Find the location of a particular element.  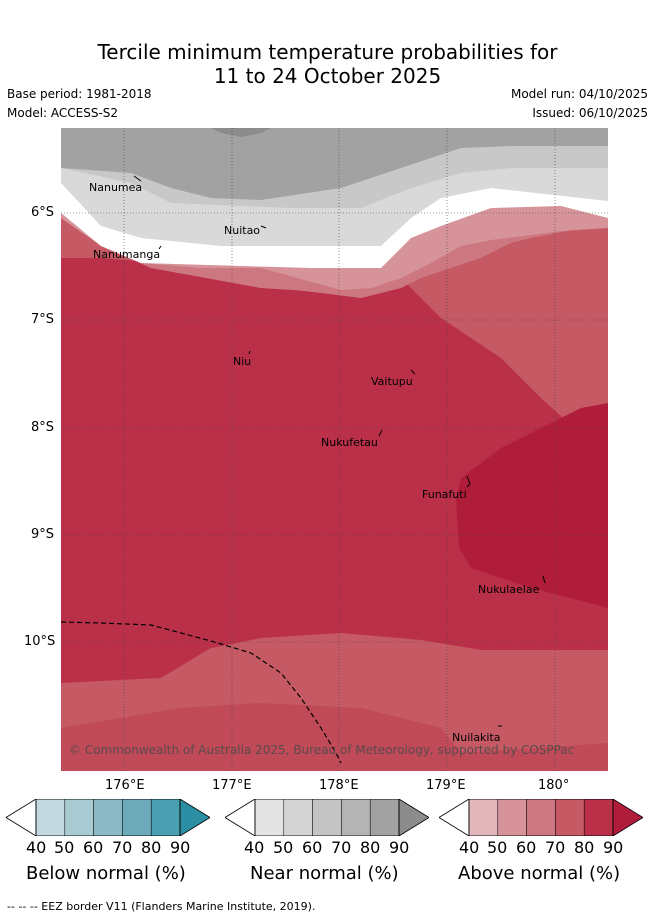

lat-label: 10°S is located at coordinates (40, 641).